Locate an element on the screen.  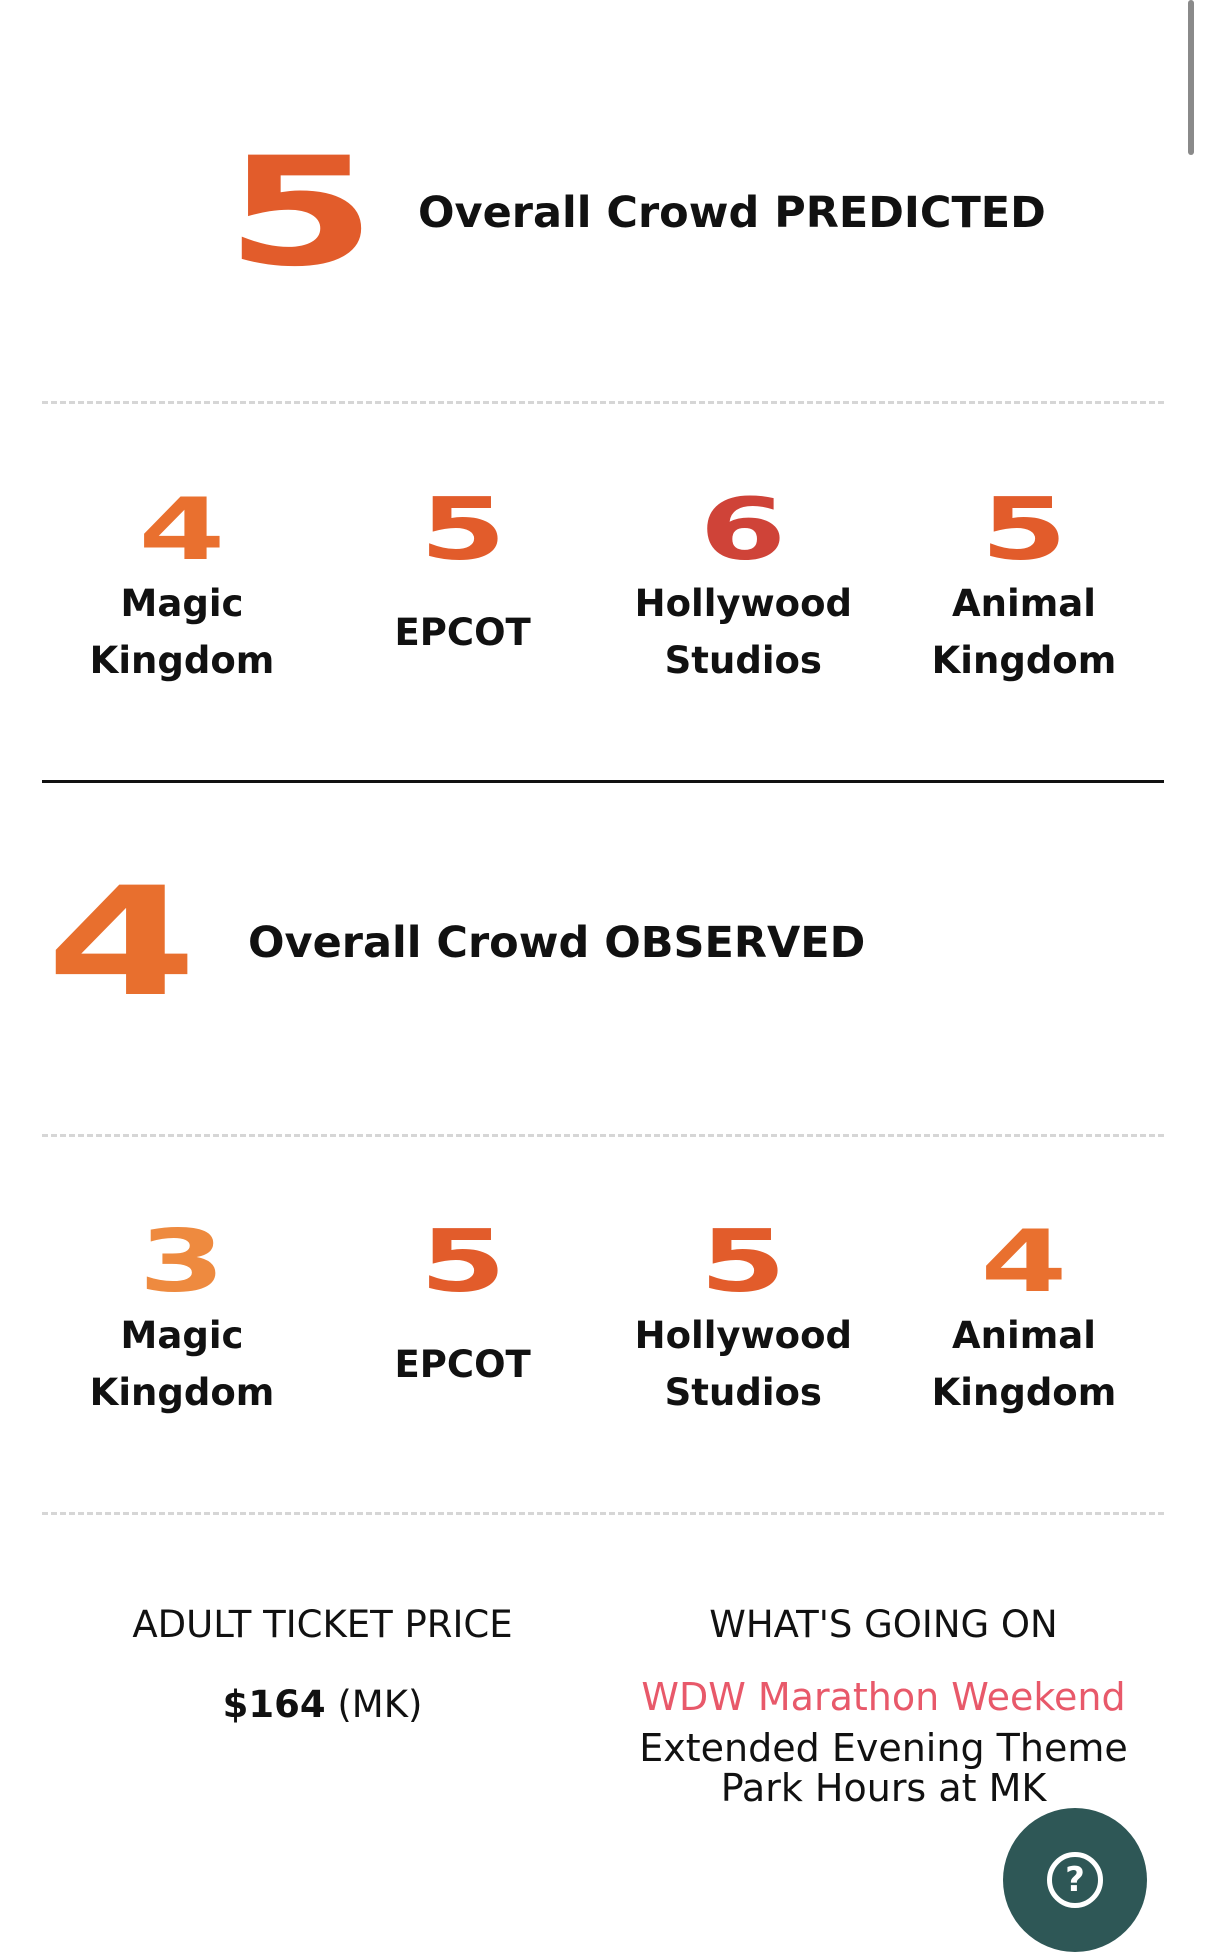
park-animal-kingdom: 4 Animal Kingdom is located at coordinates (1024, 1321).